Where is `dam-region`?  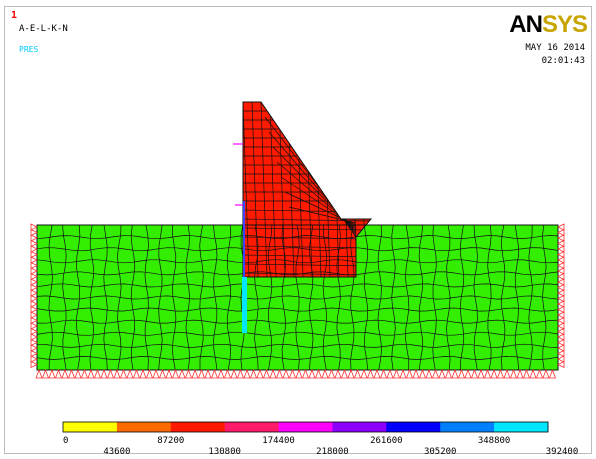
dam-region is located at coordinates (307, 189).